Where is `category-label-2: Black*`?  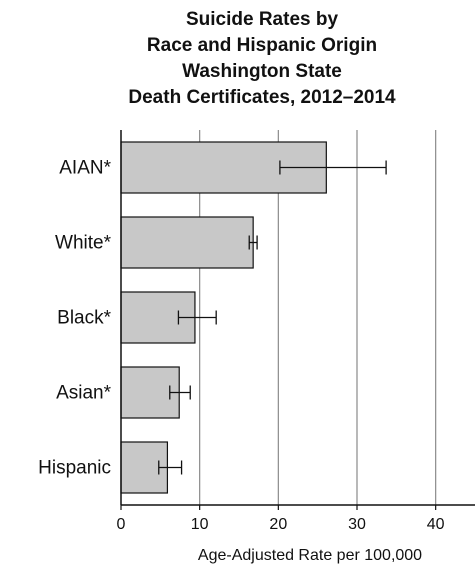 category-label-2: Black* is located at coordinates (84, 318).